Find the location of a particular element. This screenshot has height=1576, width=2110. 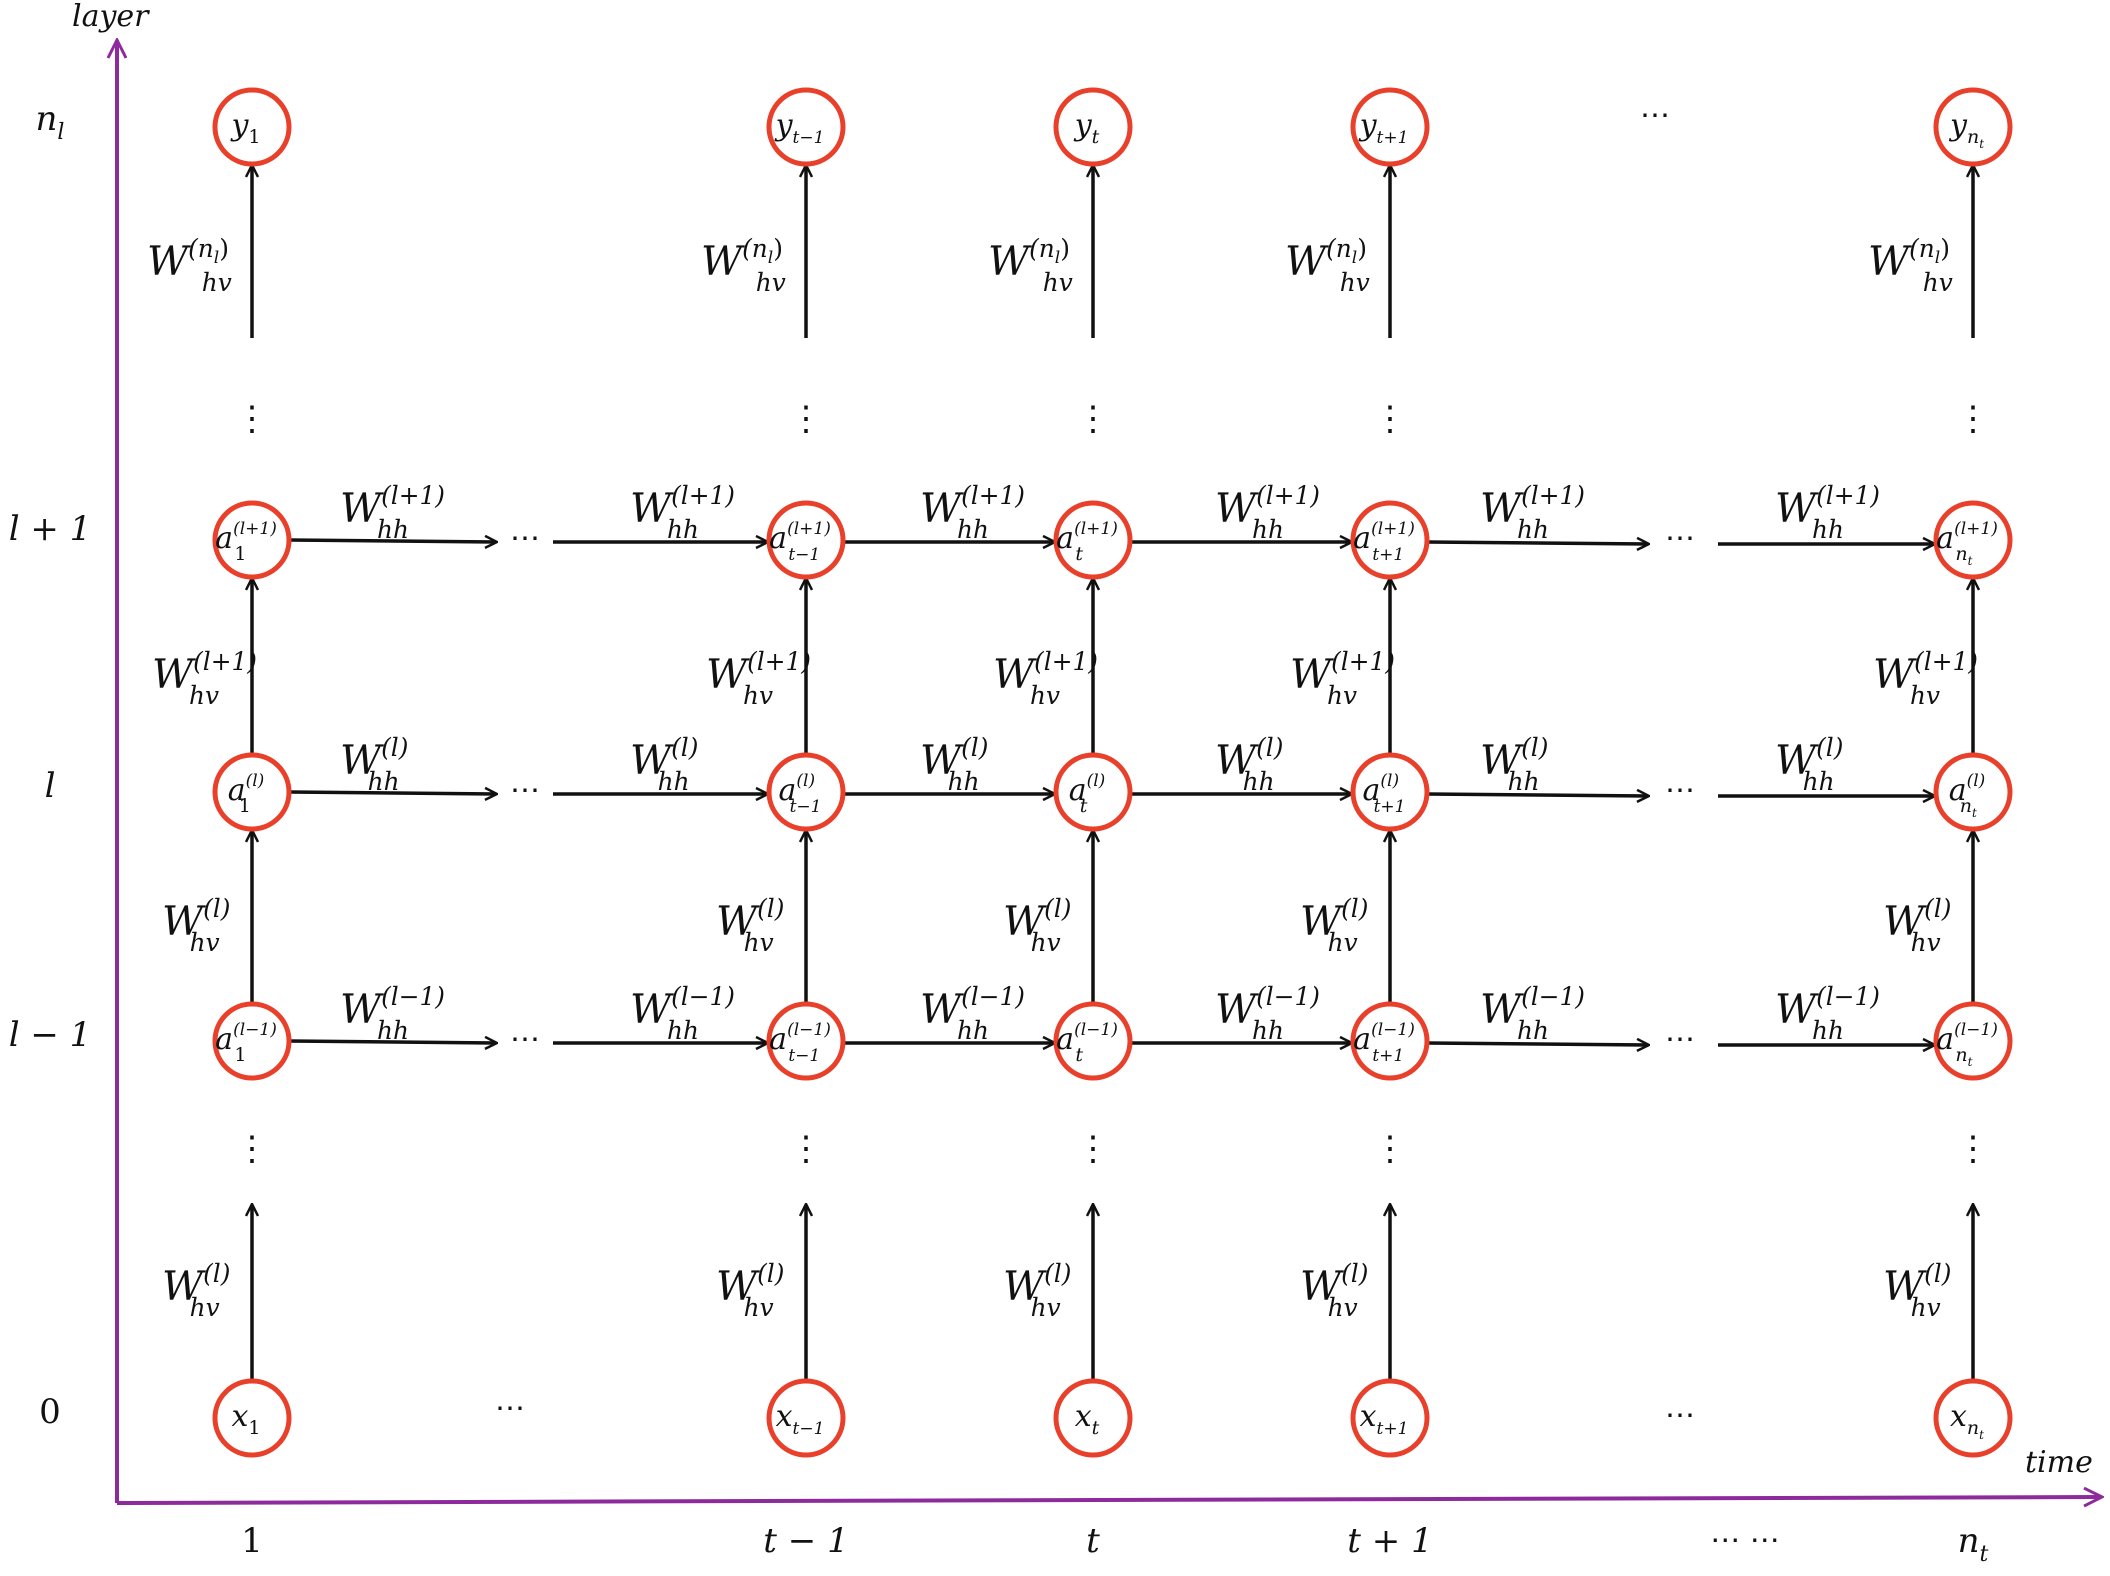

node-label-out-1: yt−1 is located at coordinates (799, 128).